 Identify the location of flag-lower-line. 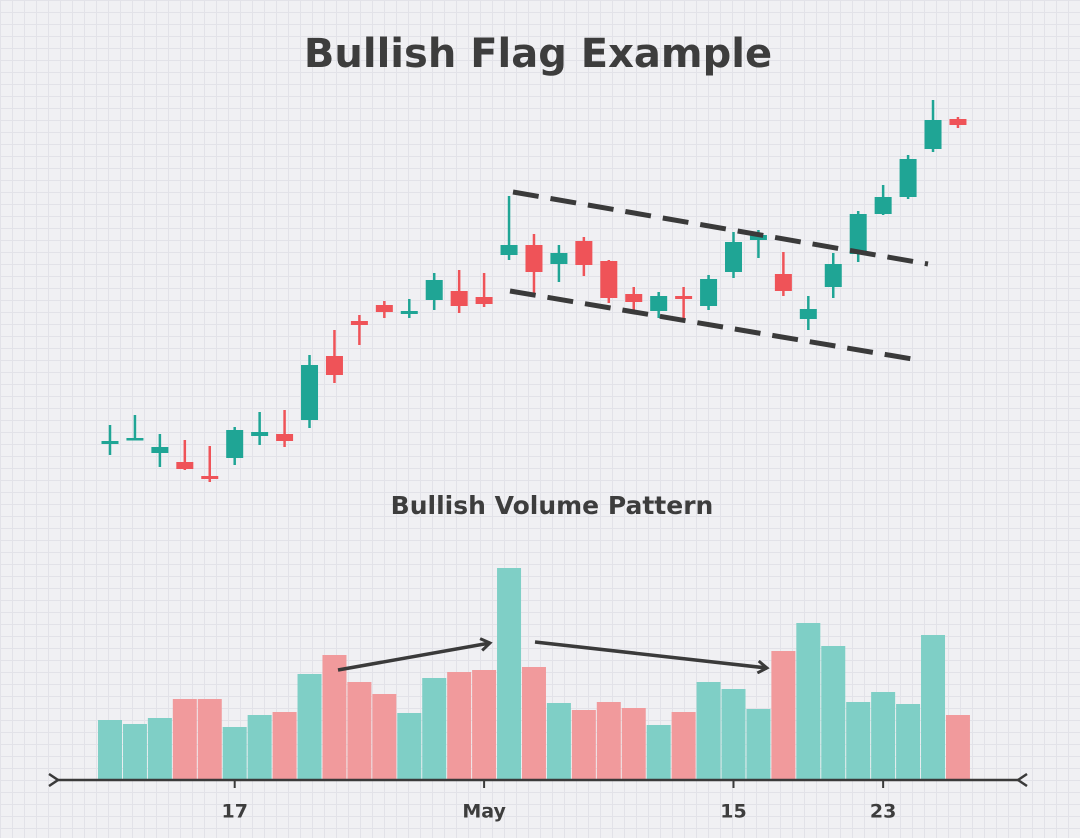
(714, 325).